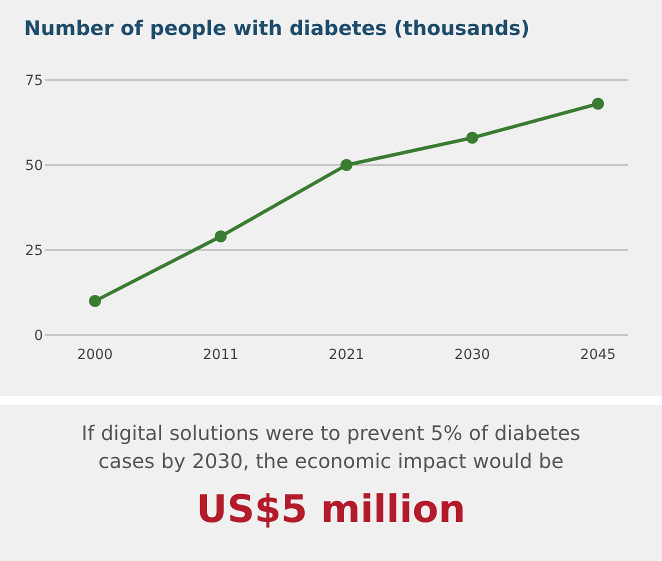 Image resolution: width=662 pixels, height=561 pixels. I want to click on y-tick-label: 25, so click(34, 250).